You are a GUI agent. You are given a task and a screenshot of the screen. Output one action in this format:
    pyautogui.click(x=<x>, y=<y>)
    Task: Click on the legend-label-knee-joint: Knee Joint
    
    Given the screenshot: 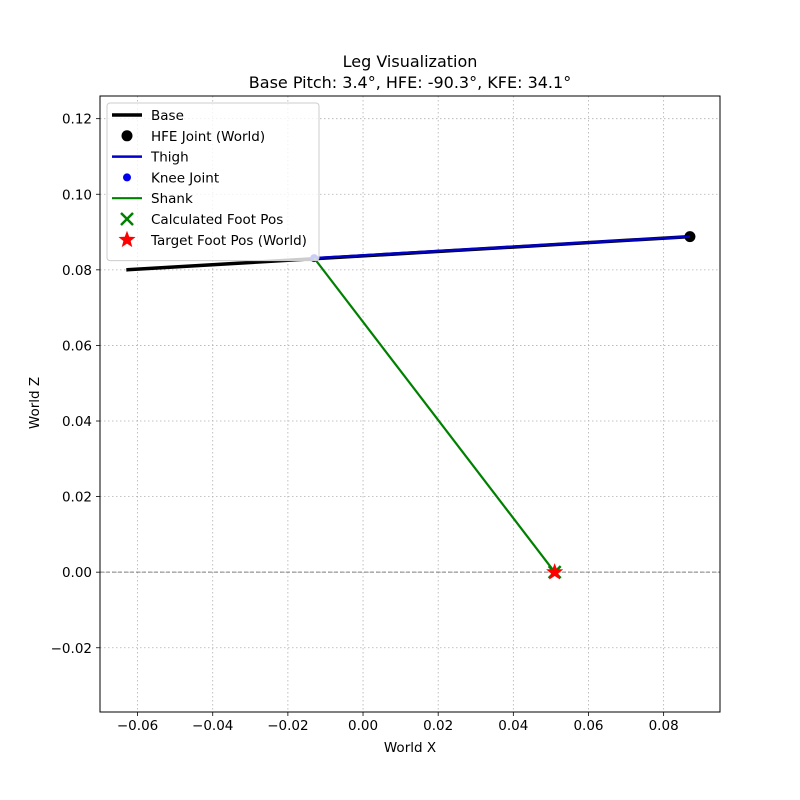 What is the action you would take?
    pyautogui.click(x=185, y=178)
    